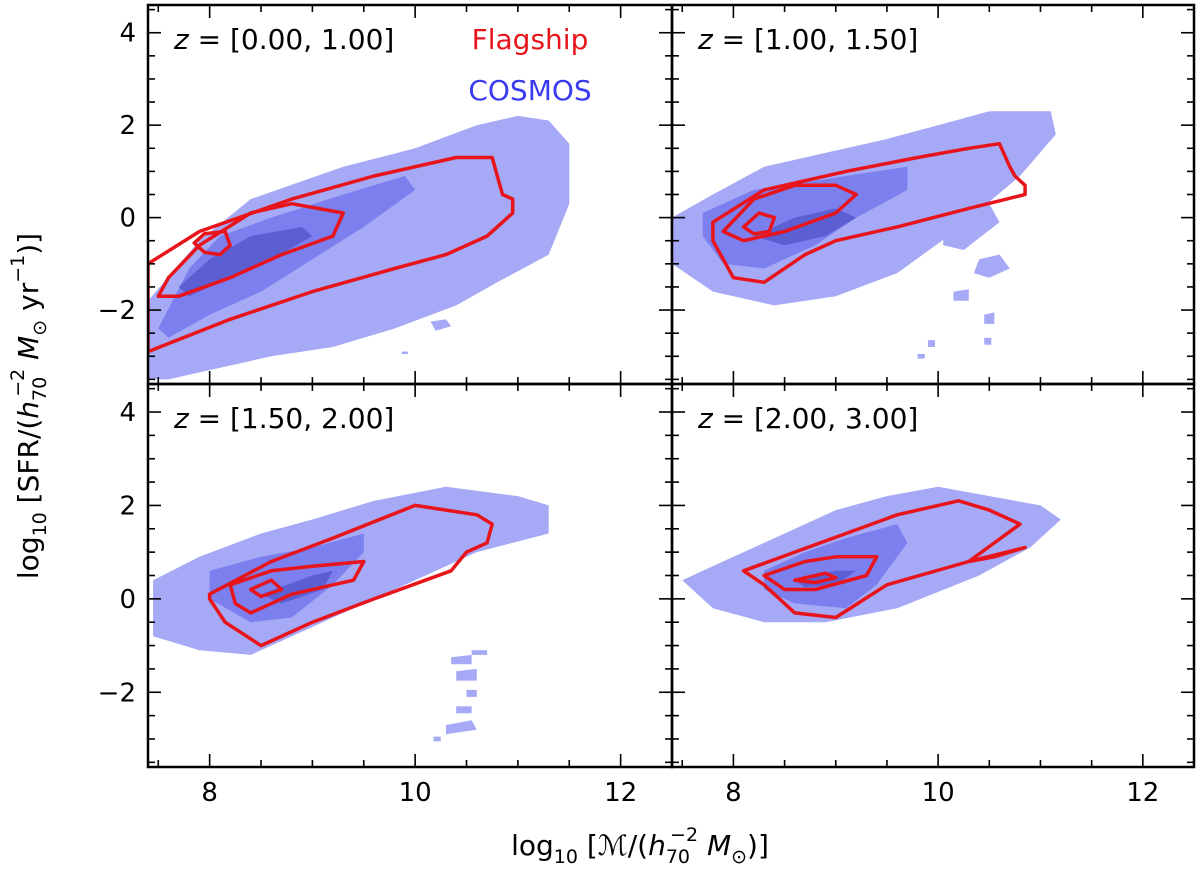 Image resolution: width=1200 pixels, height=873 pixels. Describe the element at coordinates (529, 65) in the screenshot. I see `legend: Flagship COSMOS` at that location.